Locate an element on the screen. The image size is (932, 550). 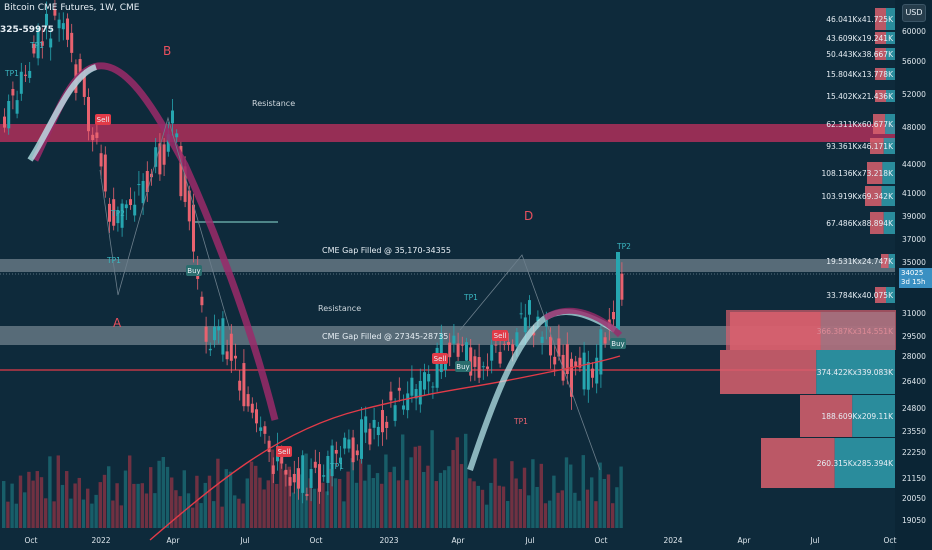
signal-box is located at coordinates (463, 366).